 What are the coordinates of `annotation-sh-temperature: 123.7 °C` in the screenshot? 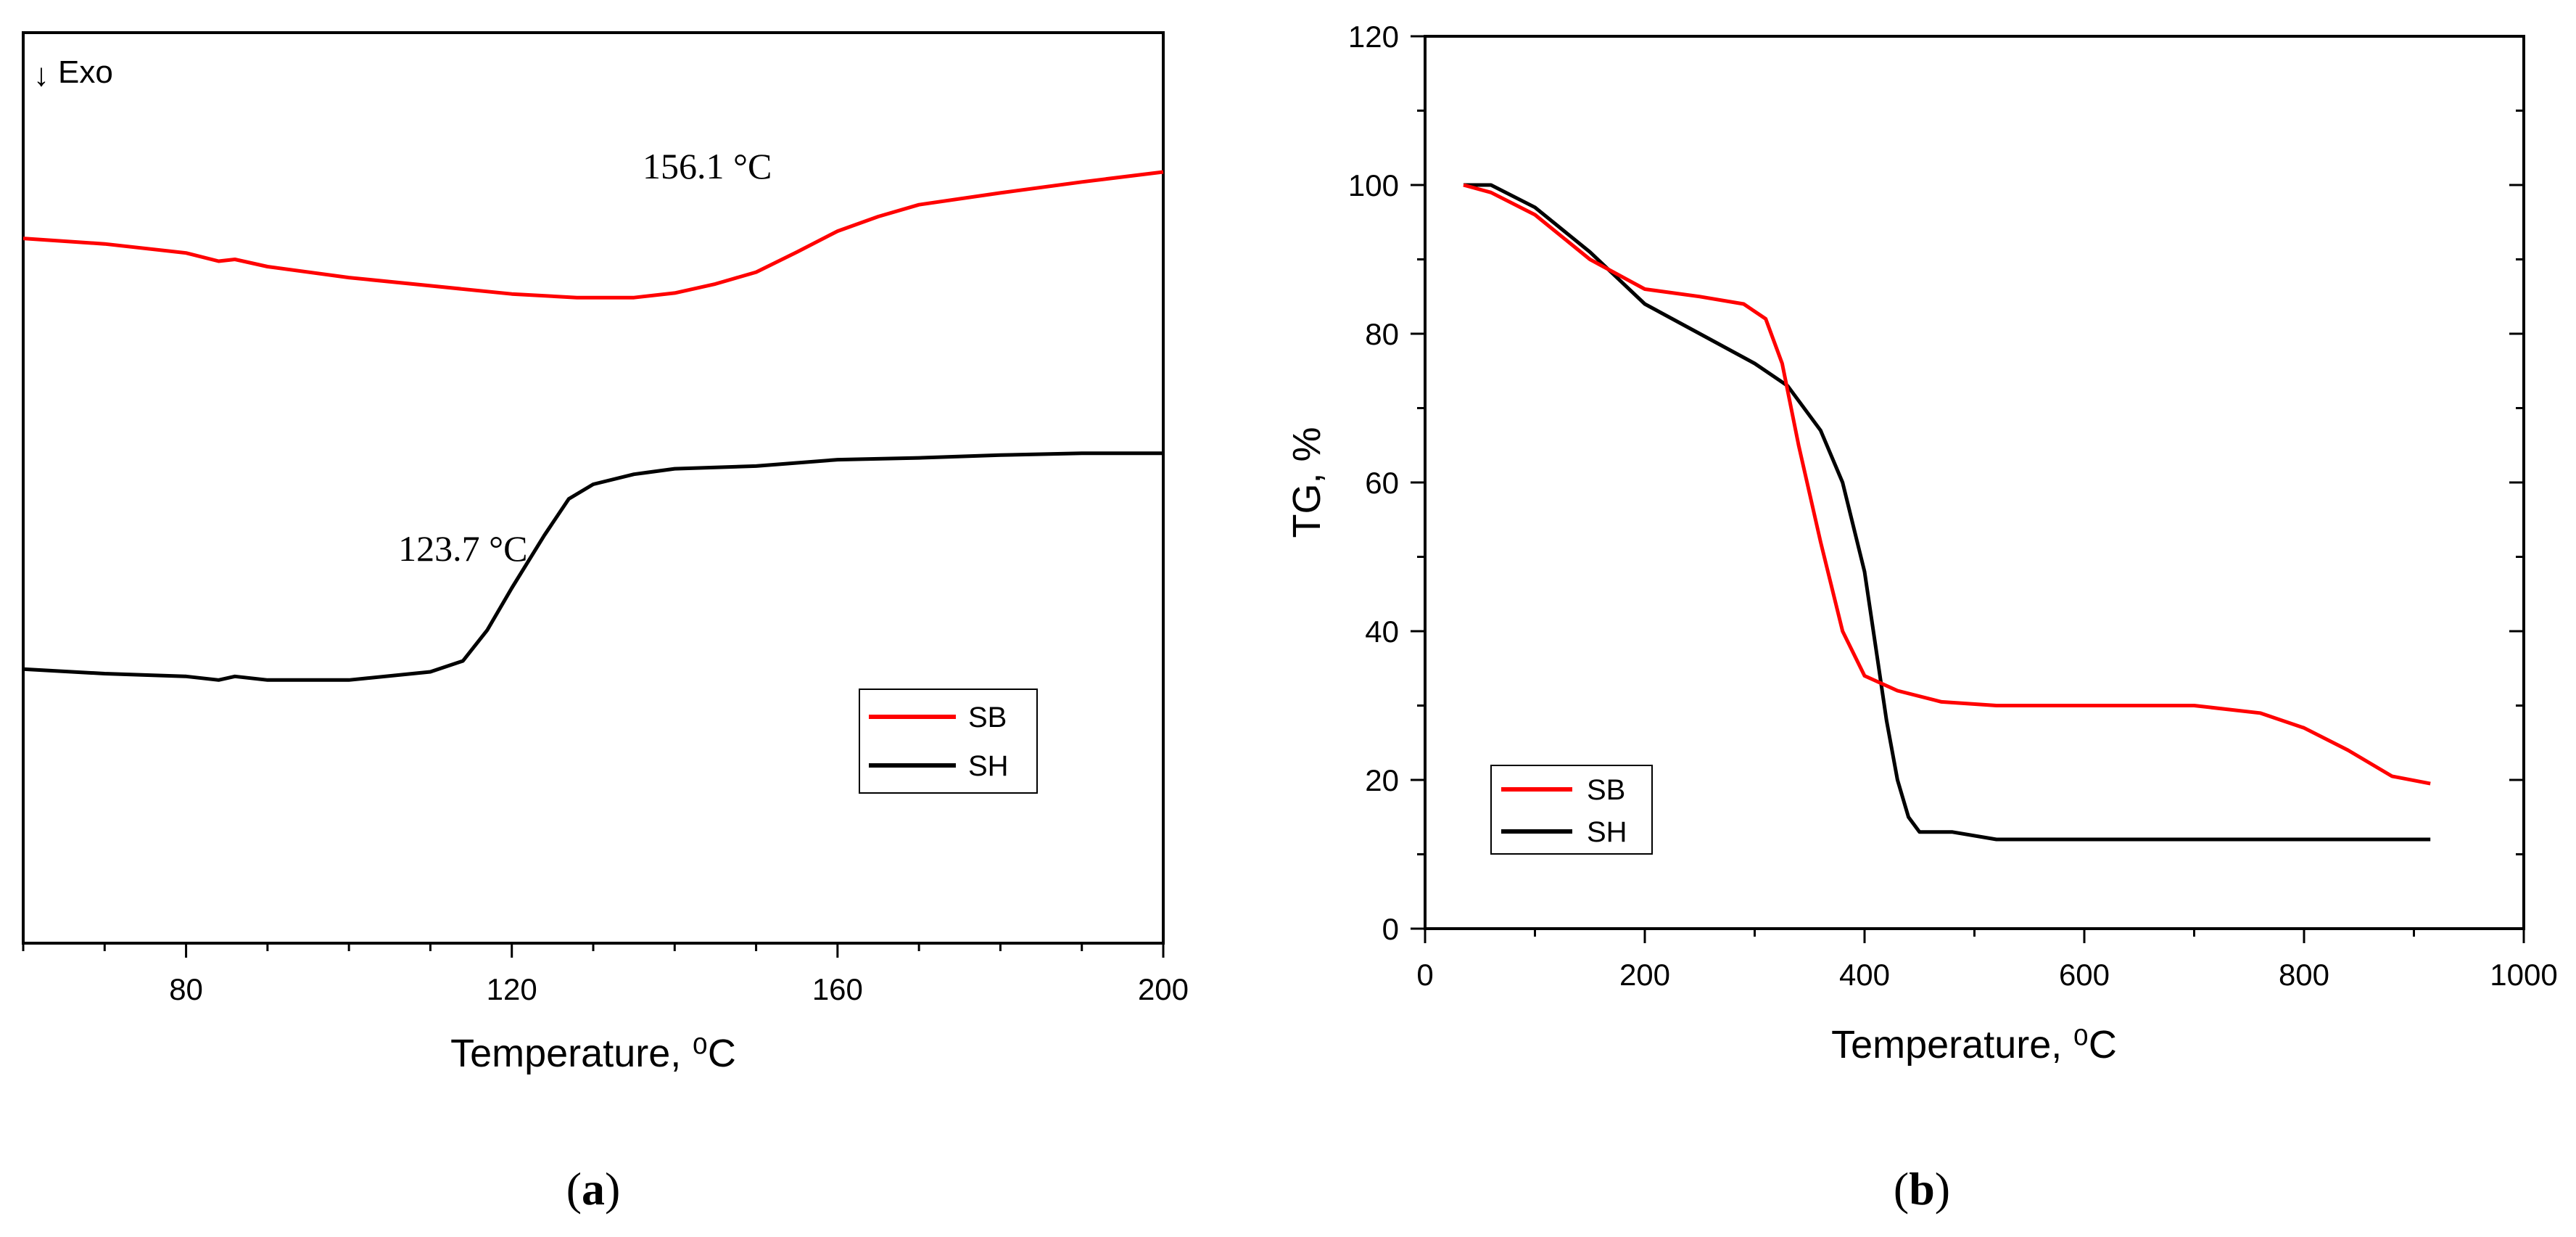 It's located at (462, 548).